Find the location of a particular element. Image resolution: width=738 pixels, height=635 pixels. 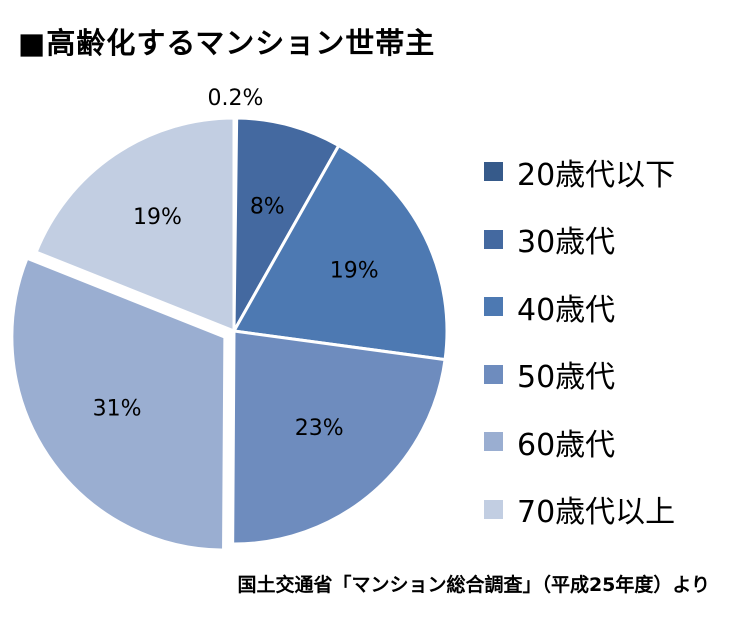

slice-data-label-1: 0.2% is located at coordinates (236, 98).